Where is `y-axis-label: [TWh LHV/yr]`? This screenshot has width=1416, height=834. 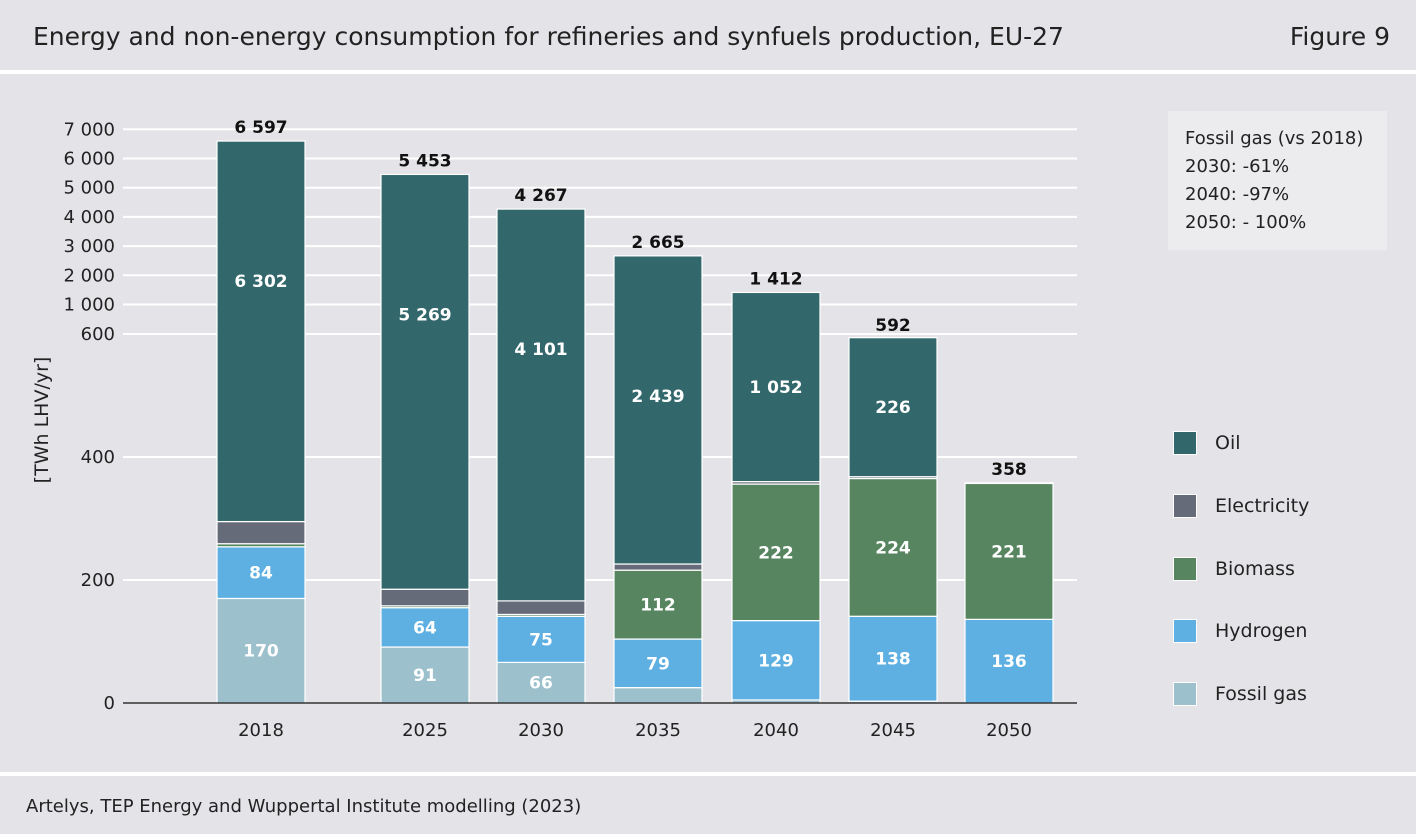 y-axis-label: [TWh LHV/yr] is located at coordinates (42, 420).